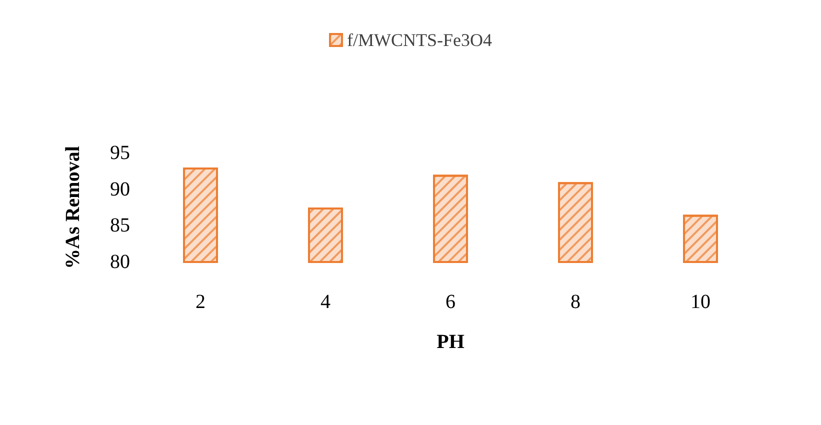 The image size is (821, 425). I want to click on x-tick-label: 6, so click(451, 302).